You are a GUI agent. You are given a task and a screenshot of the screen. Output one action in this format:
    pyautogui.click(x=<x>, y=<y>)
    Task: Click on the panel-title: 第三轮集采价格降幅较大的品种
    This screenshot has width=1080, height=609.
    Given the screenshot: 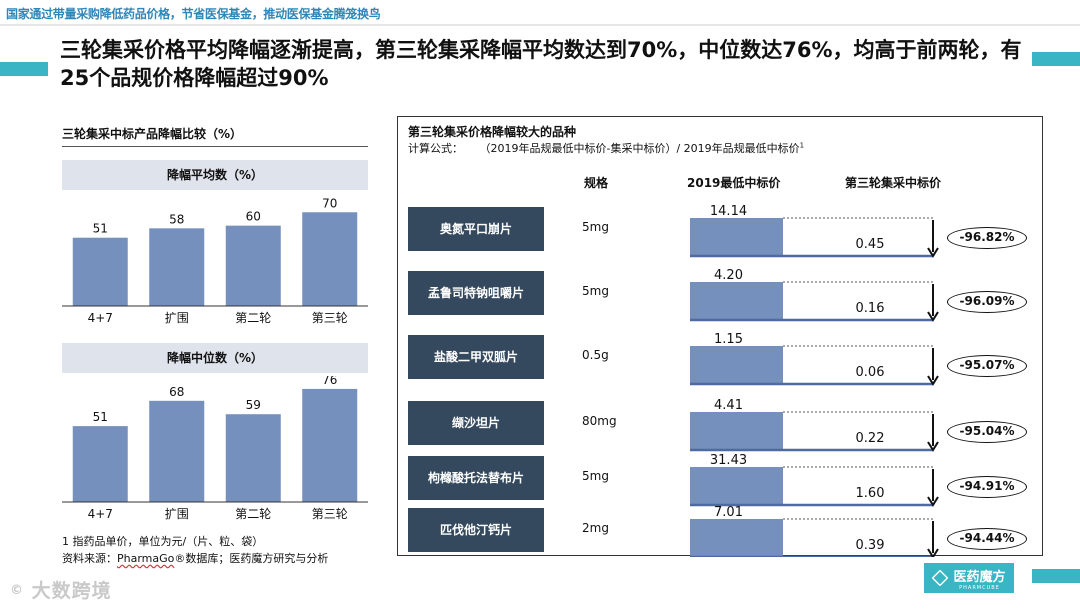 What is the action you would take?
    pyautogui.click(x=492, y=132)
    